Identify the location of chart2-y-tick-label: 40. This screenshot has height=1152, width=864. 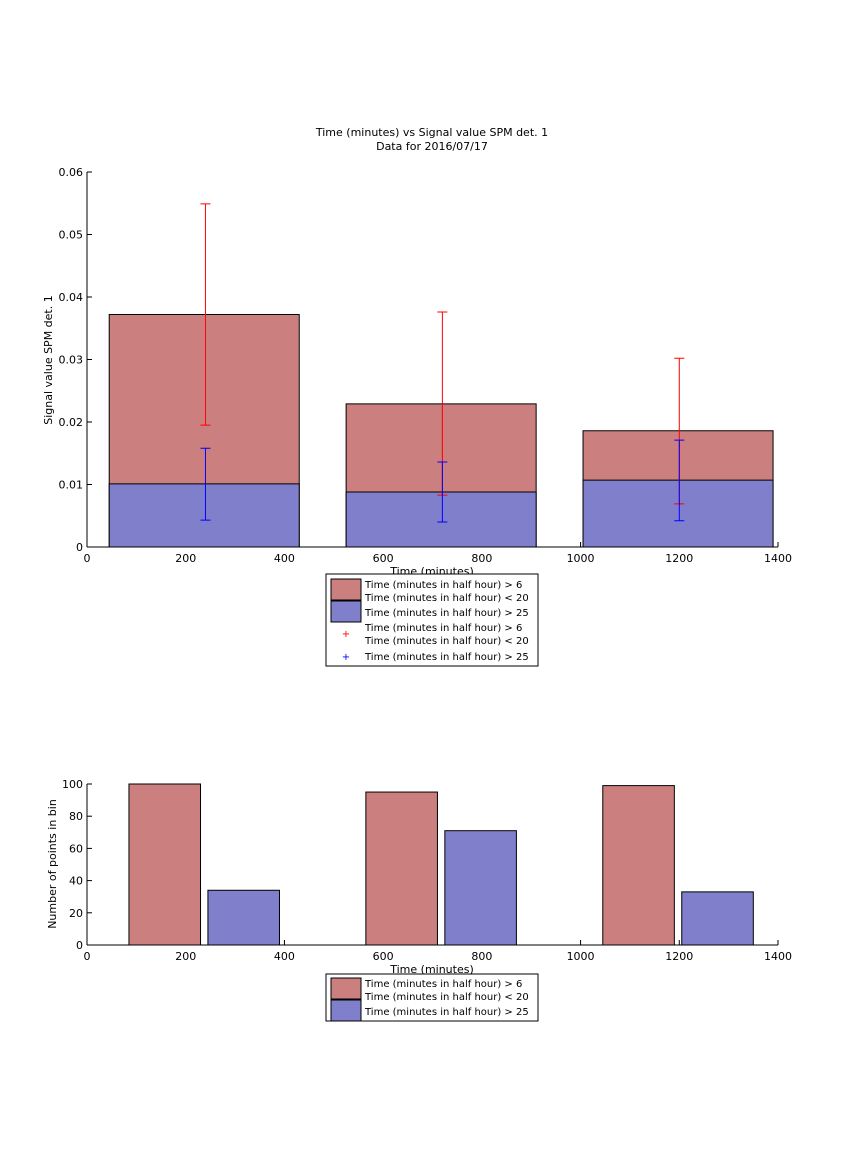
(76, 881).